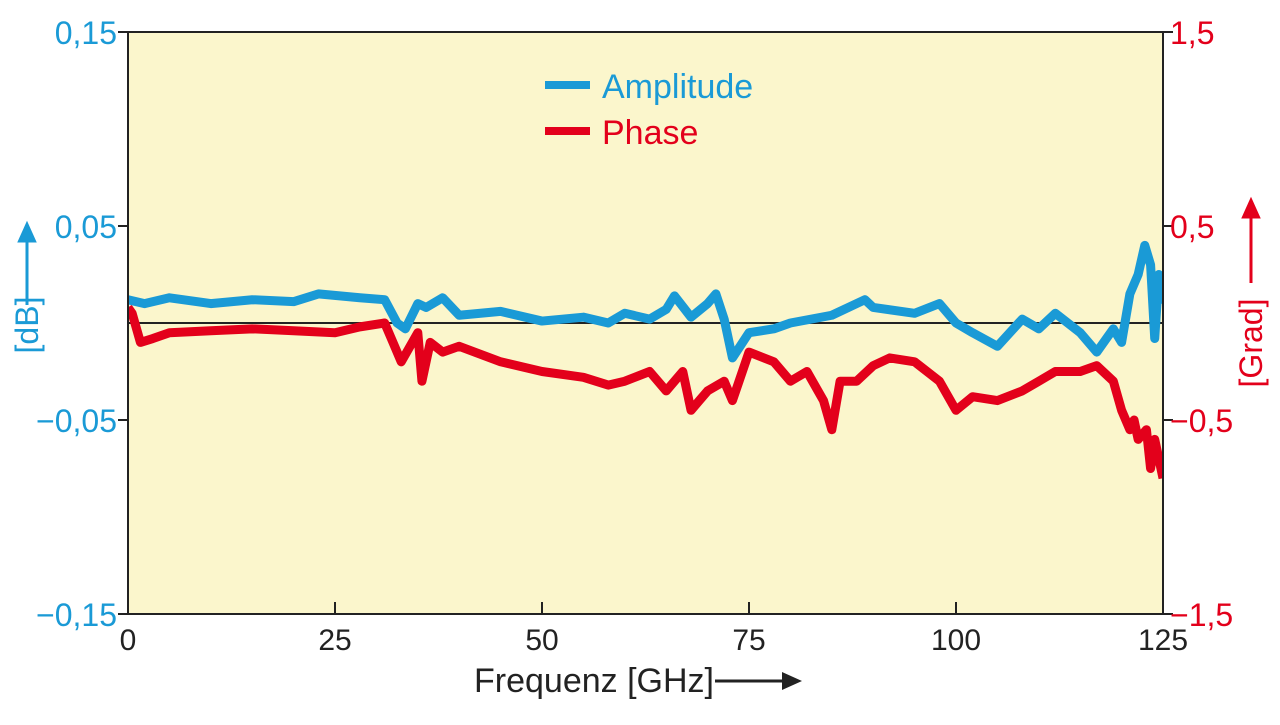 The image size is (1280, 725). What do you see at coordinates (758, 681) in the screenshot?
I see `x-axis-arrow-icon` at bounding box center [758, 681].